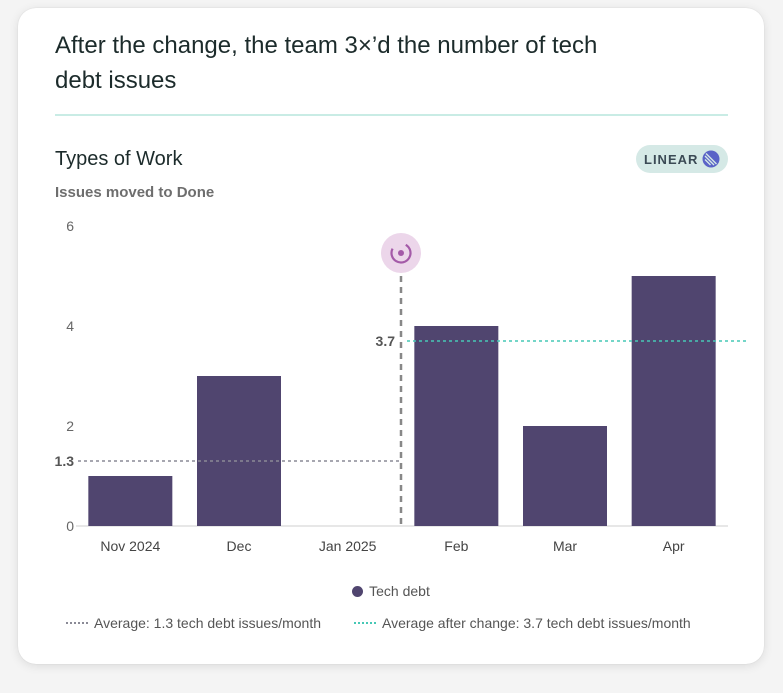 This screenshot has height=693, width=783. Describe the element at coordinates (386, 341) in the screenshot. I see `after-average-value-label: 3.7` at that location.